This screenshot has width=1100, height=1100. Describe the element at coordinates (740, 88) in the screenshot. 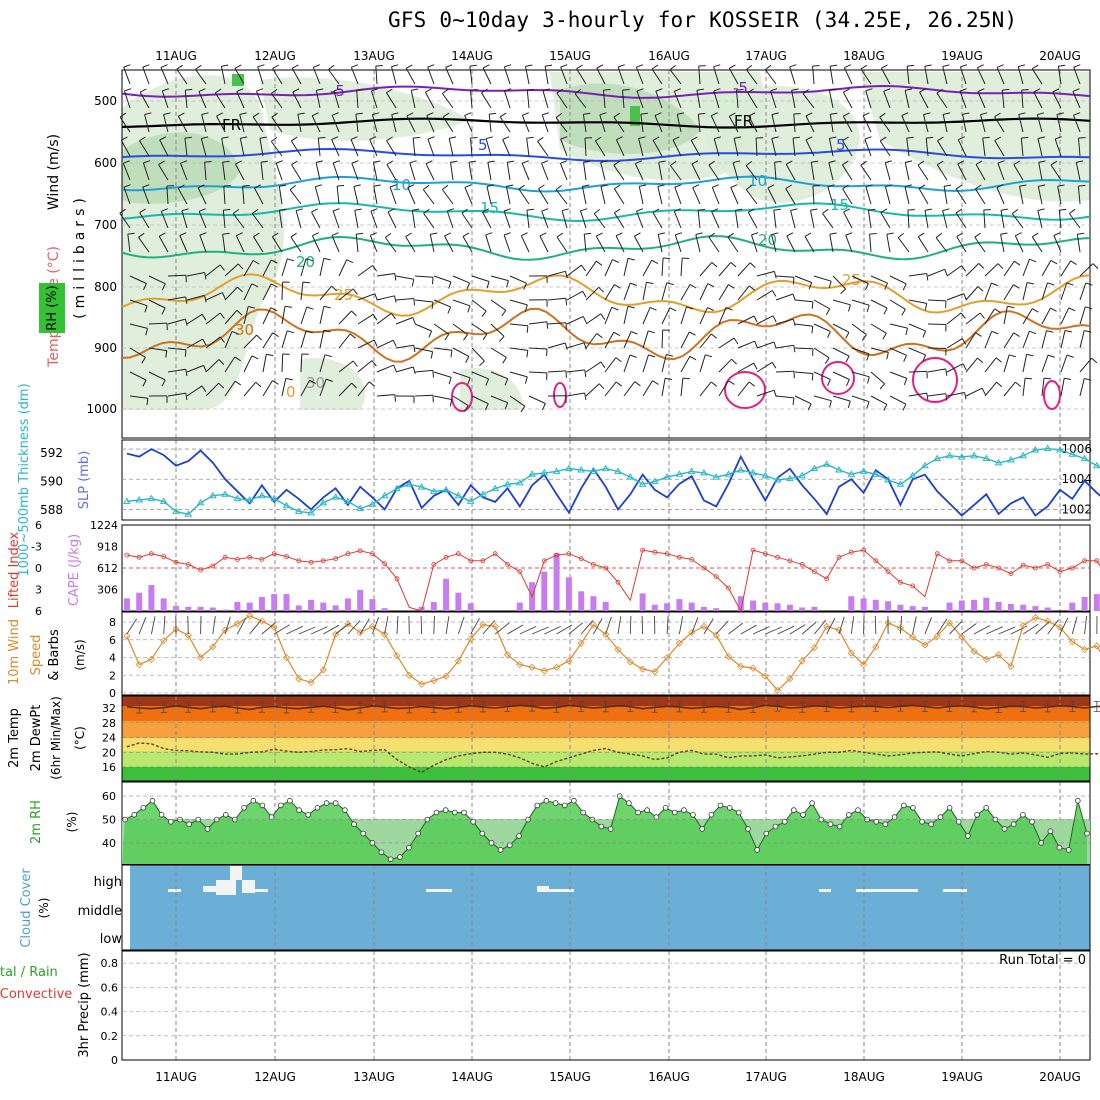

I see `contour-label: -5` at that location.